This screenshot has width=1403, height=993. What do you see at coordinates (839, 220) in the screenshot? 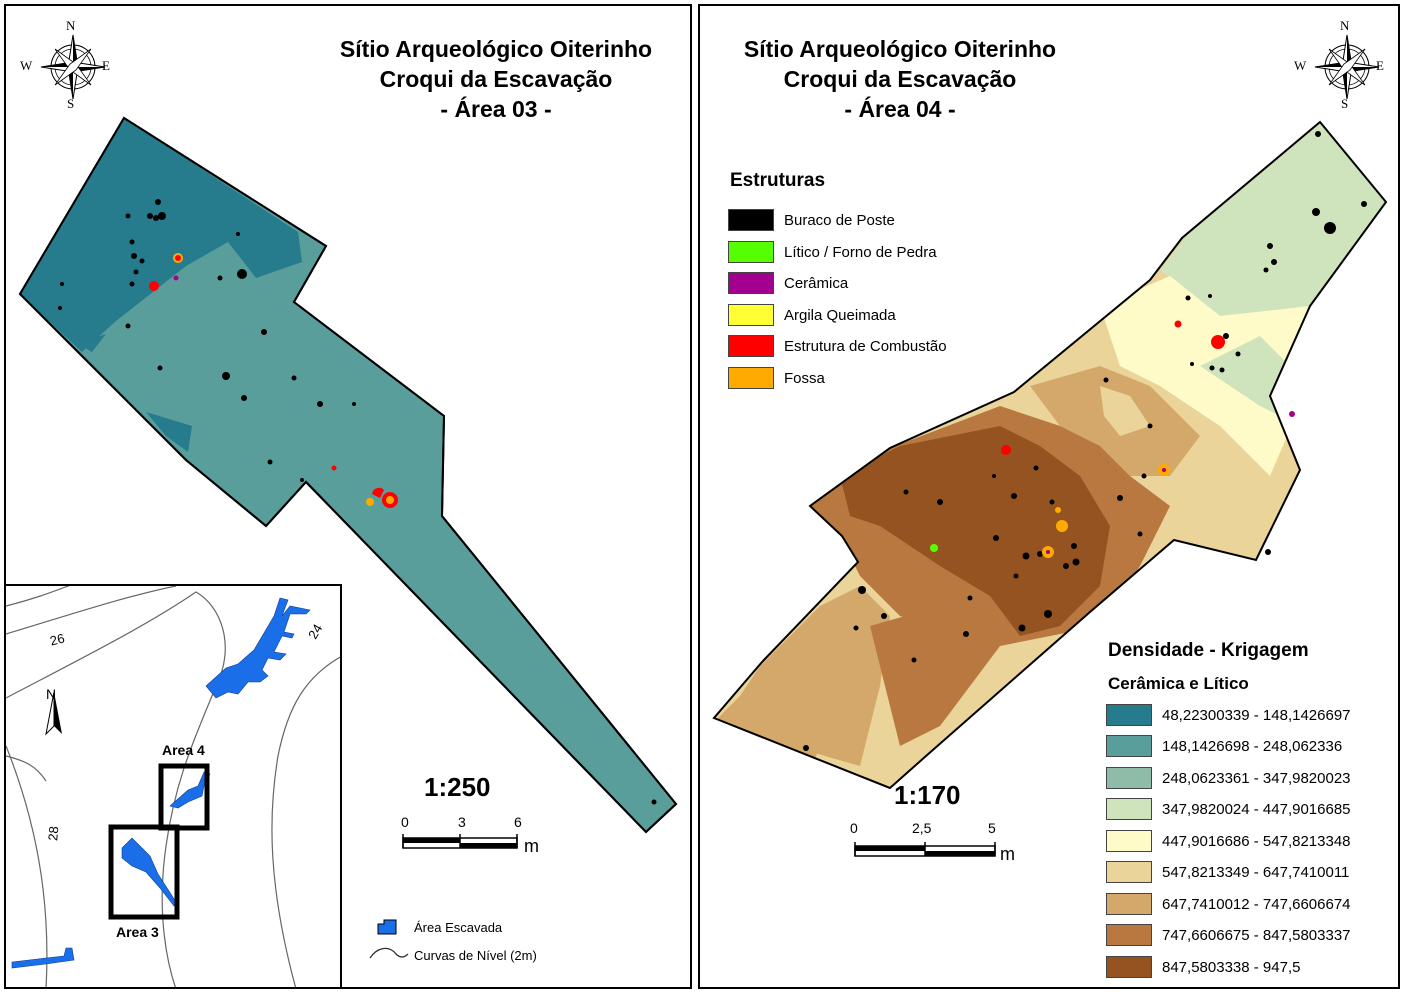
I see `label-post-hole: Buraco de Poste` at bounding box center [839, 220].